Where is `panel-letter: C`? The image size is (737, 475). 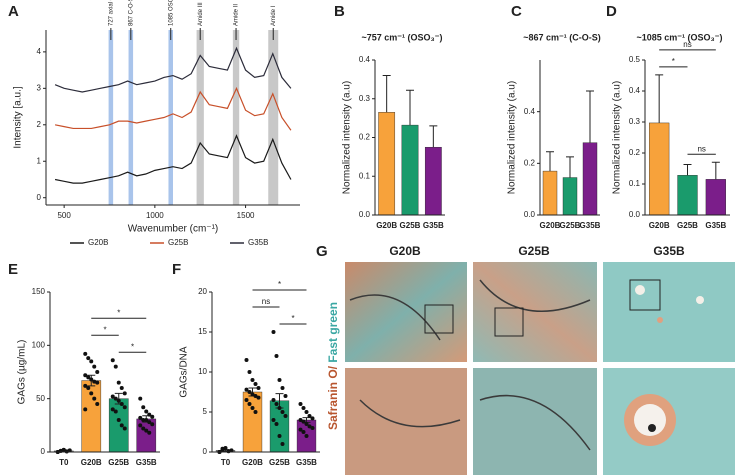
panel-letter: C is located at coordinates (516, 11).